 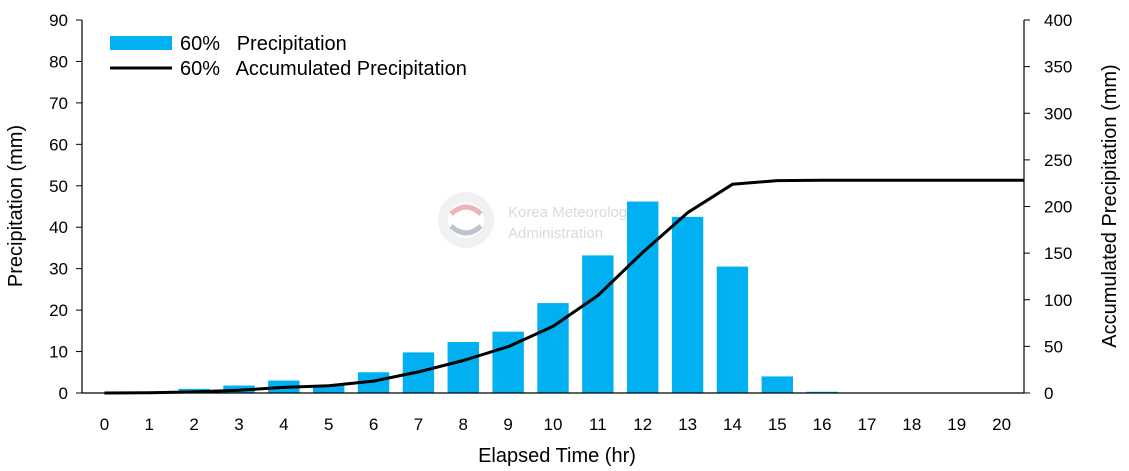 I want to click on x-tick-label: 1, so click(x=149, y=424).